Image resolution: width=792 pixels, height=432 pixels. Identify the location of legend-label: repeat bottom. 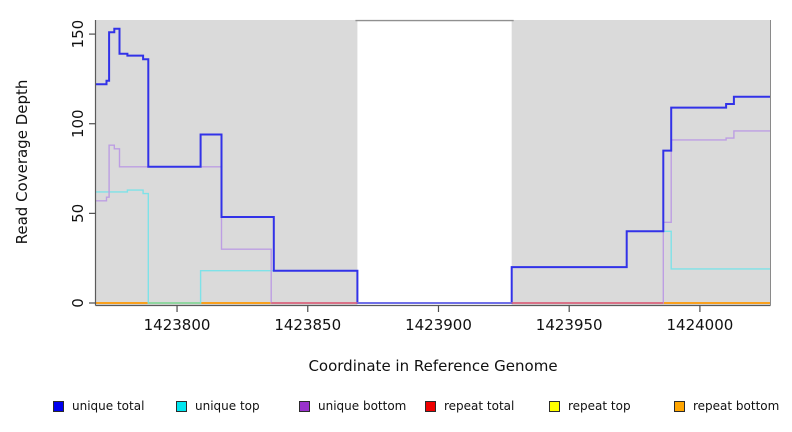
(736, 406).